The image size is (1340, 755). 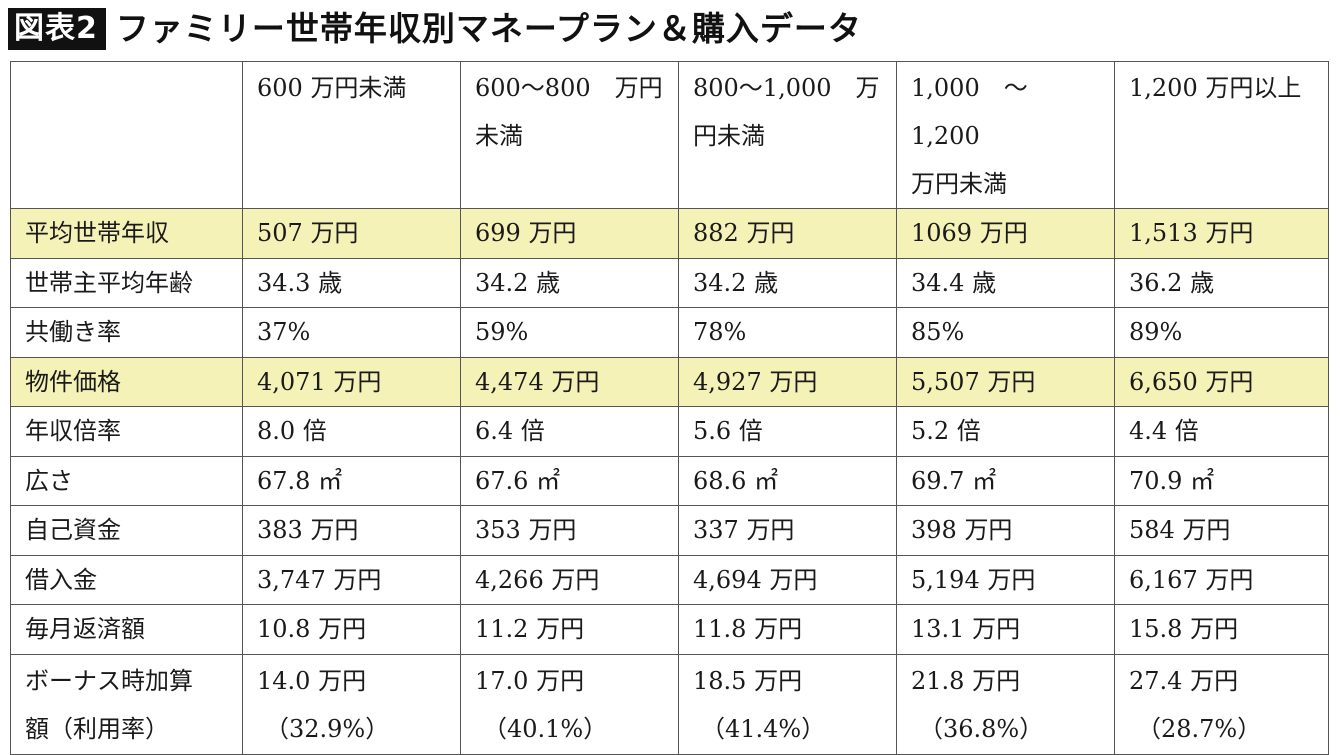 What do you see at coordinates (488, 28) in the screenshot?
I see `figure-title-text: ファミリー世帯年収別マネープラン＆購入データ` at bounding box center [488, 28].